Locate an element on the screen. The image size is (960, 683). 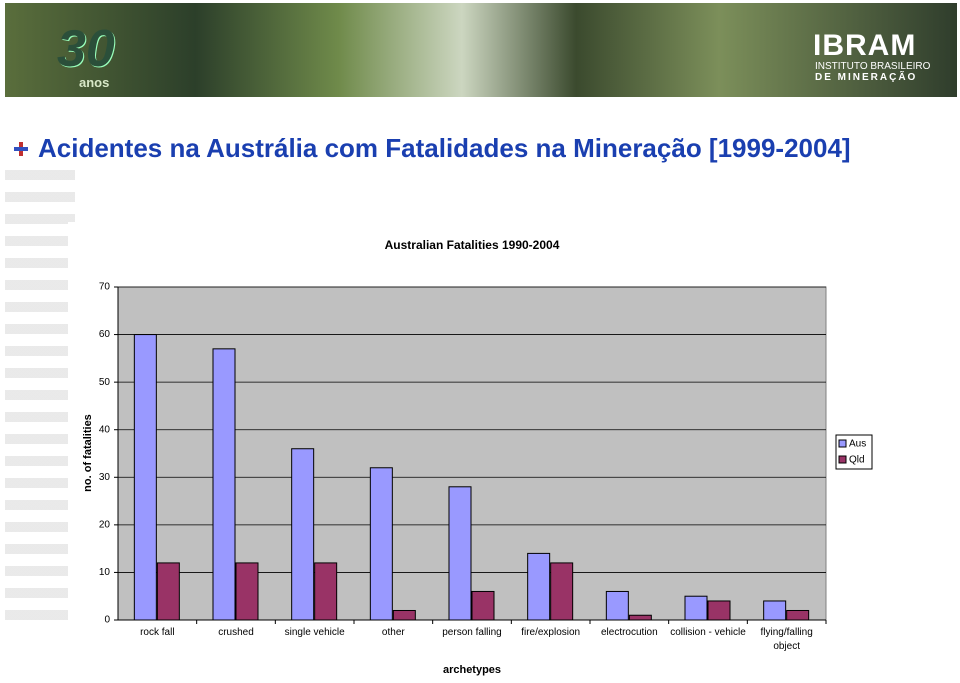
x-axis-label: archetypes is located at coordinates (472, 670).